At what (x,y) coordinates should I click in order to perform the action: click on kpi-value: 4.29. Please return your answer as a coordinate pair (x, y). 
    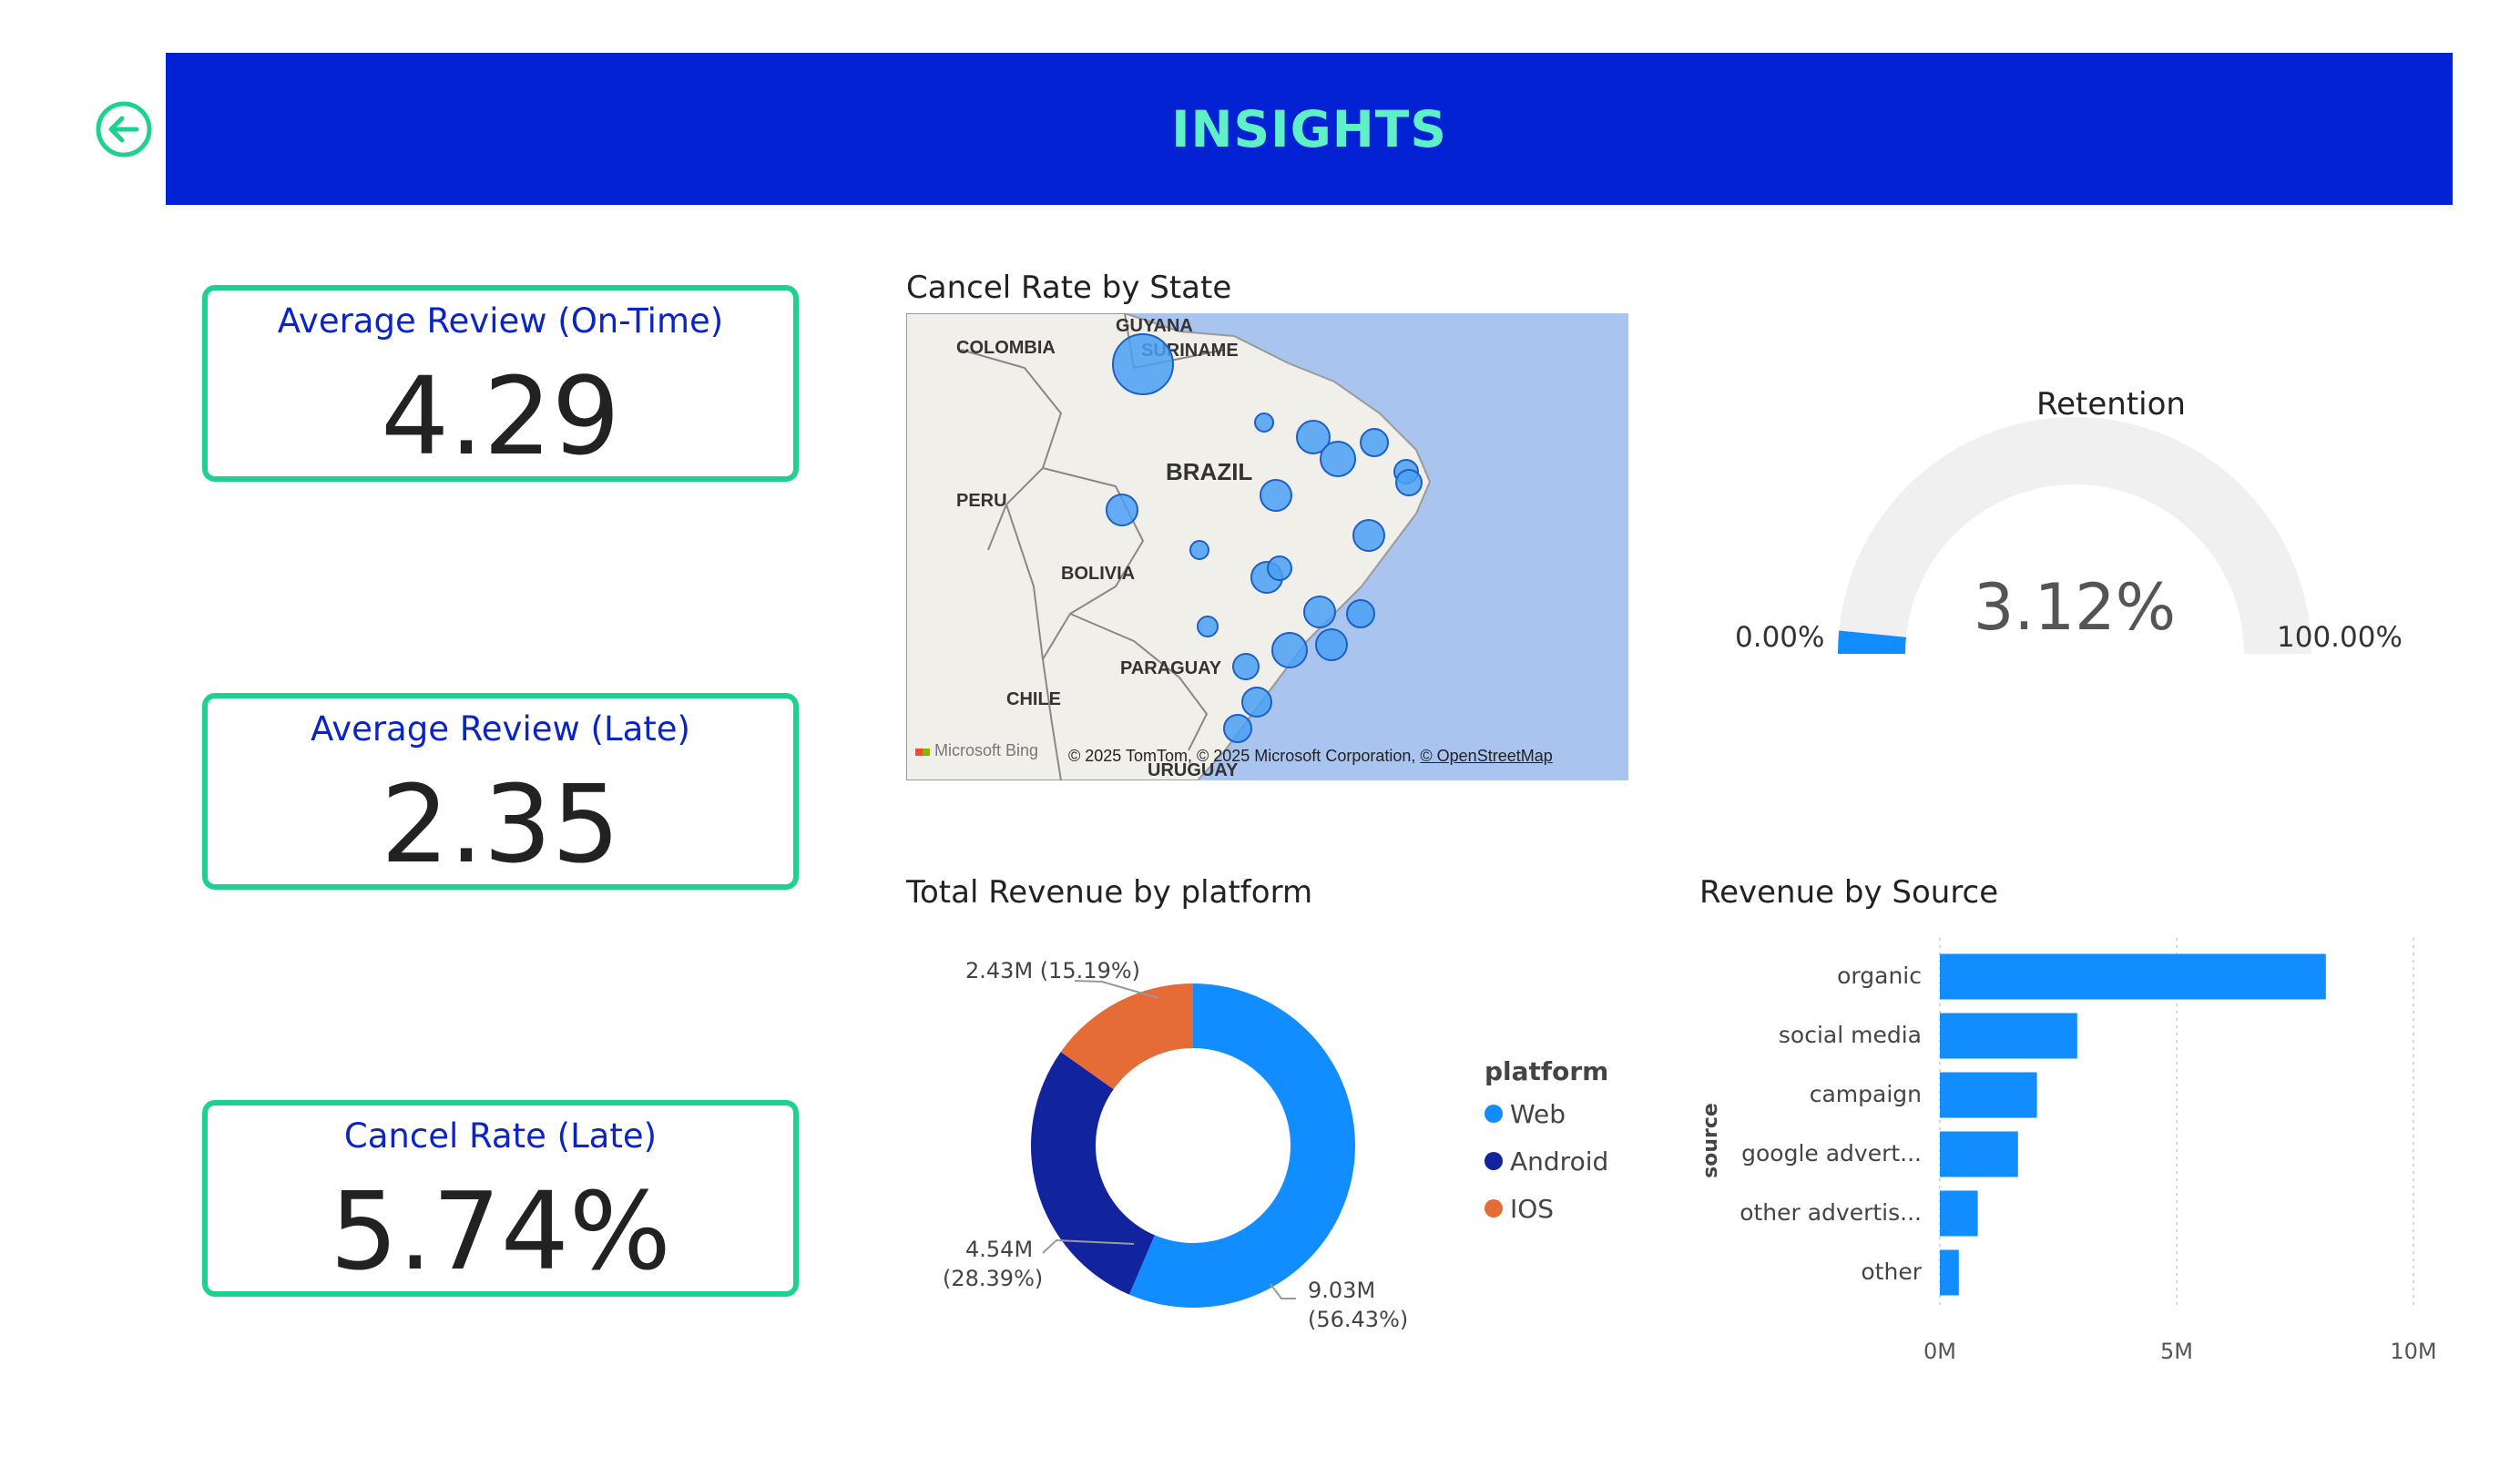
    Looking at the image, I should click on (501, 416).